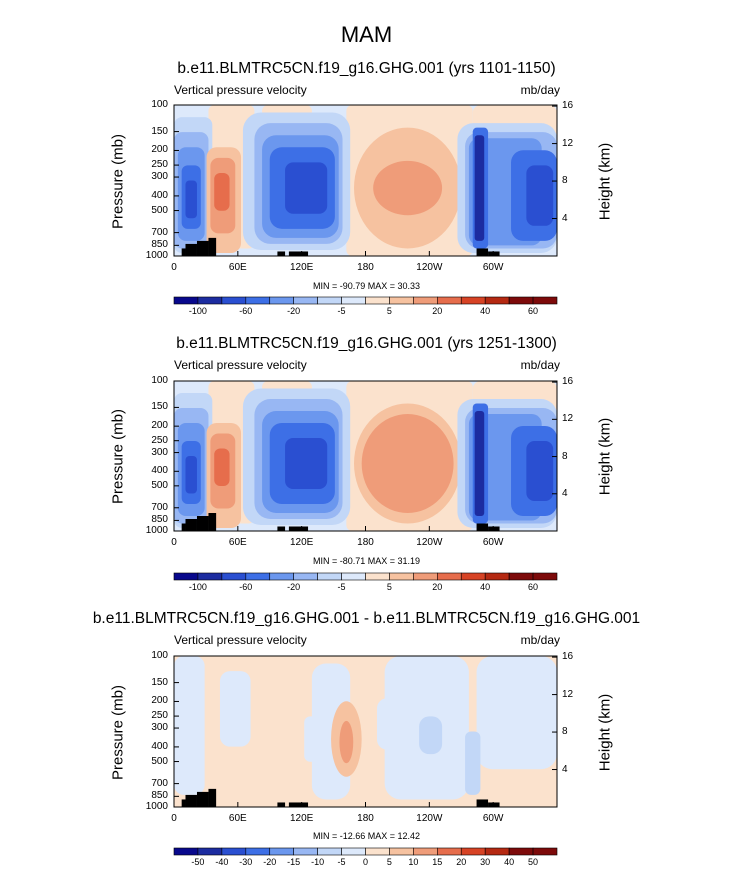 The width and height of the screenshot is (733, 888). I want to click on units-label: mb/day, so click(540, 365).